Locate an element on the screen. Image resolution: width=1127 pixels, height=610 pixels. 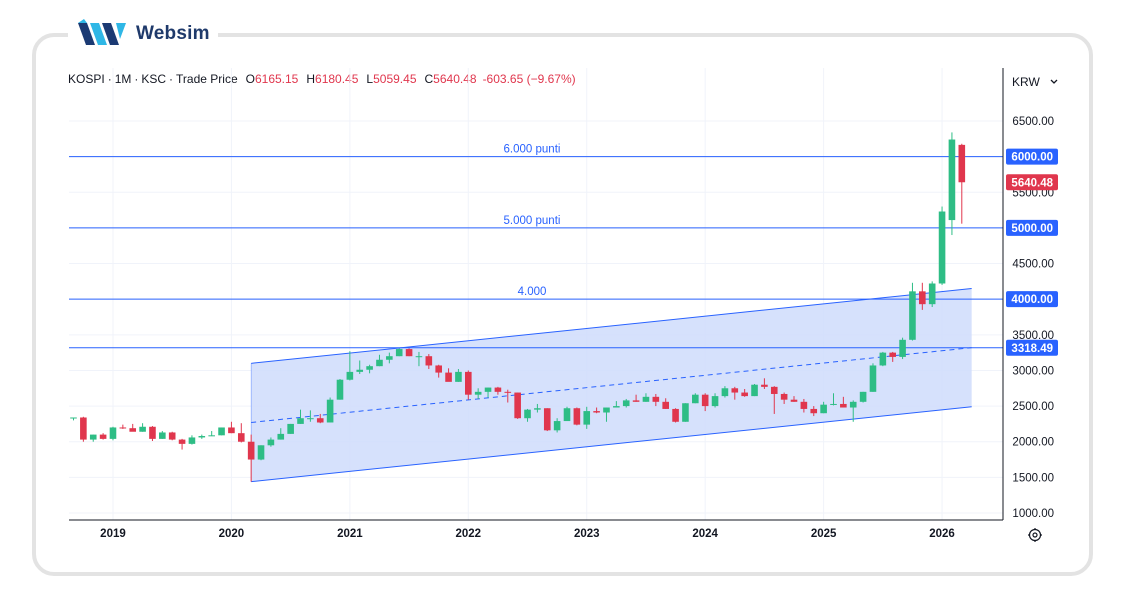
settings-gear-icon is located at coordinates (1035, 535).